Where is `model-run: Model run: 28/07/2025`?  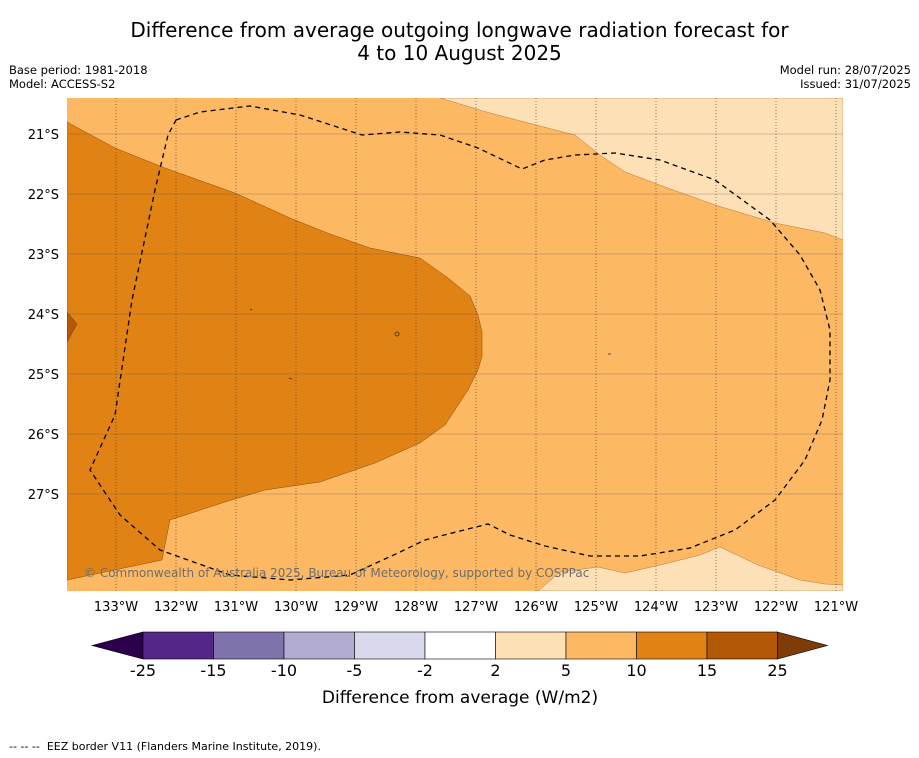 model-run: Model run: 28/07/2025 is located at coordinates (845, 70).